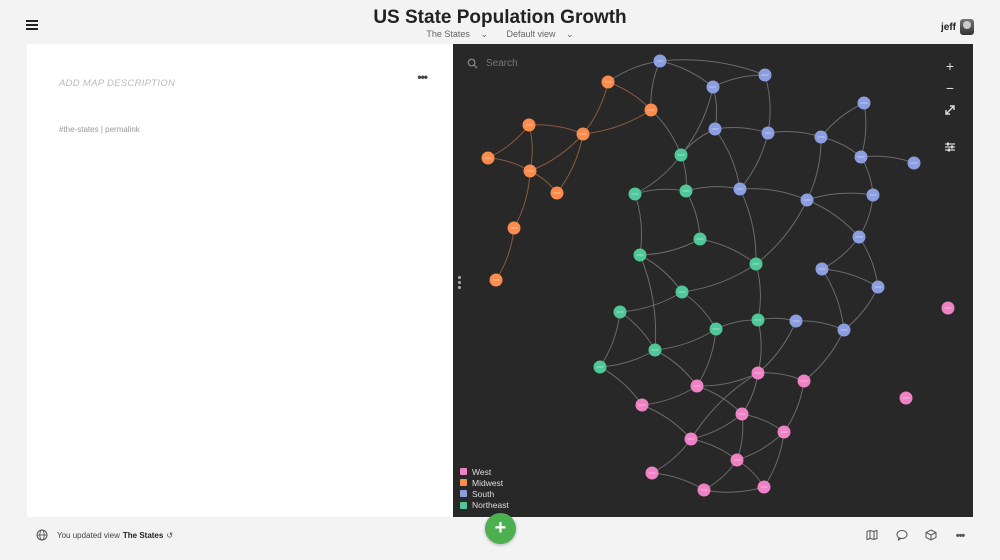 This screenshot has width=1000, height=560. What do you see at coordinates (960, 536) in the screenshot?
I see `more-icon: •••` at bounding box center [960, 536].